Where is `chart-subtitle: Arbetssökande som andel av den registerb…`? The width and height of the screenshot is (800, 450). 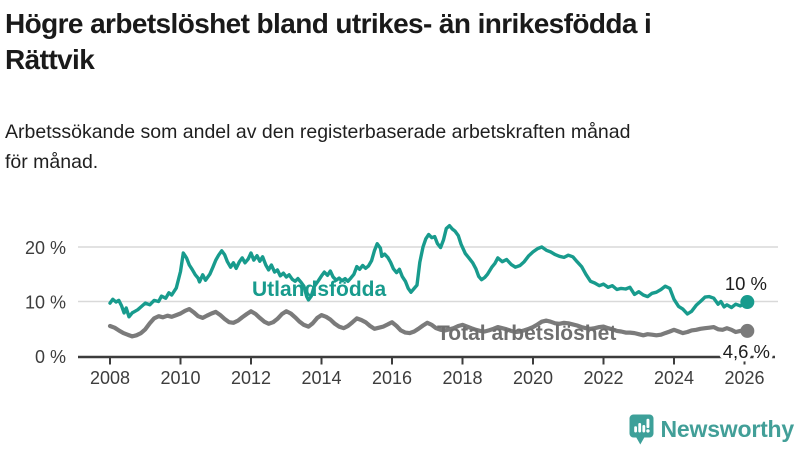
chart-subtitle: Arbetssökande som andel av den registerb… is located at coordinates (395, 147).